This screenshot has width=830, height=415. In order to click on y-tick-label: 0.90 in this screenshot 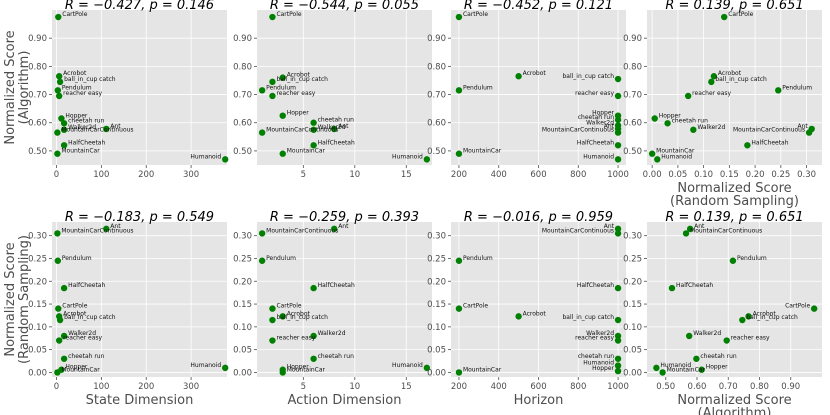, I will do `click(242, 39)`.